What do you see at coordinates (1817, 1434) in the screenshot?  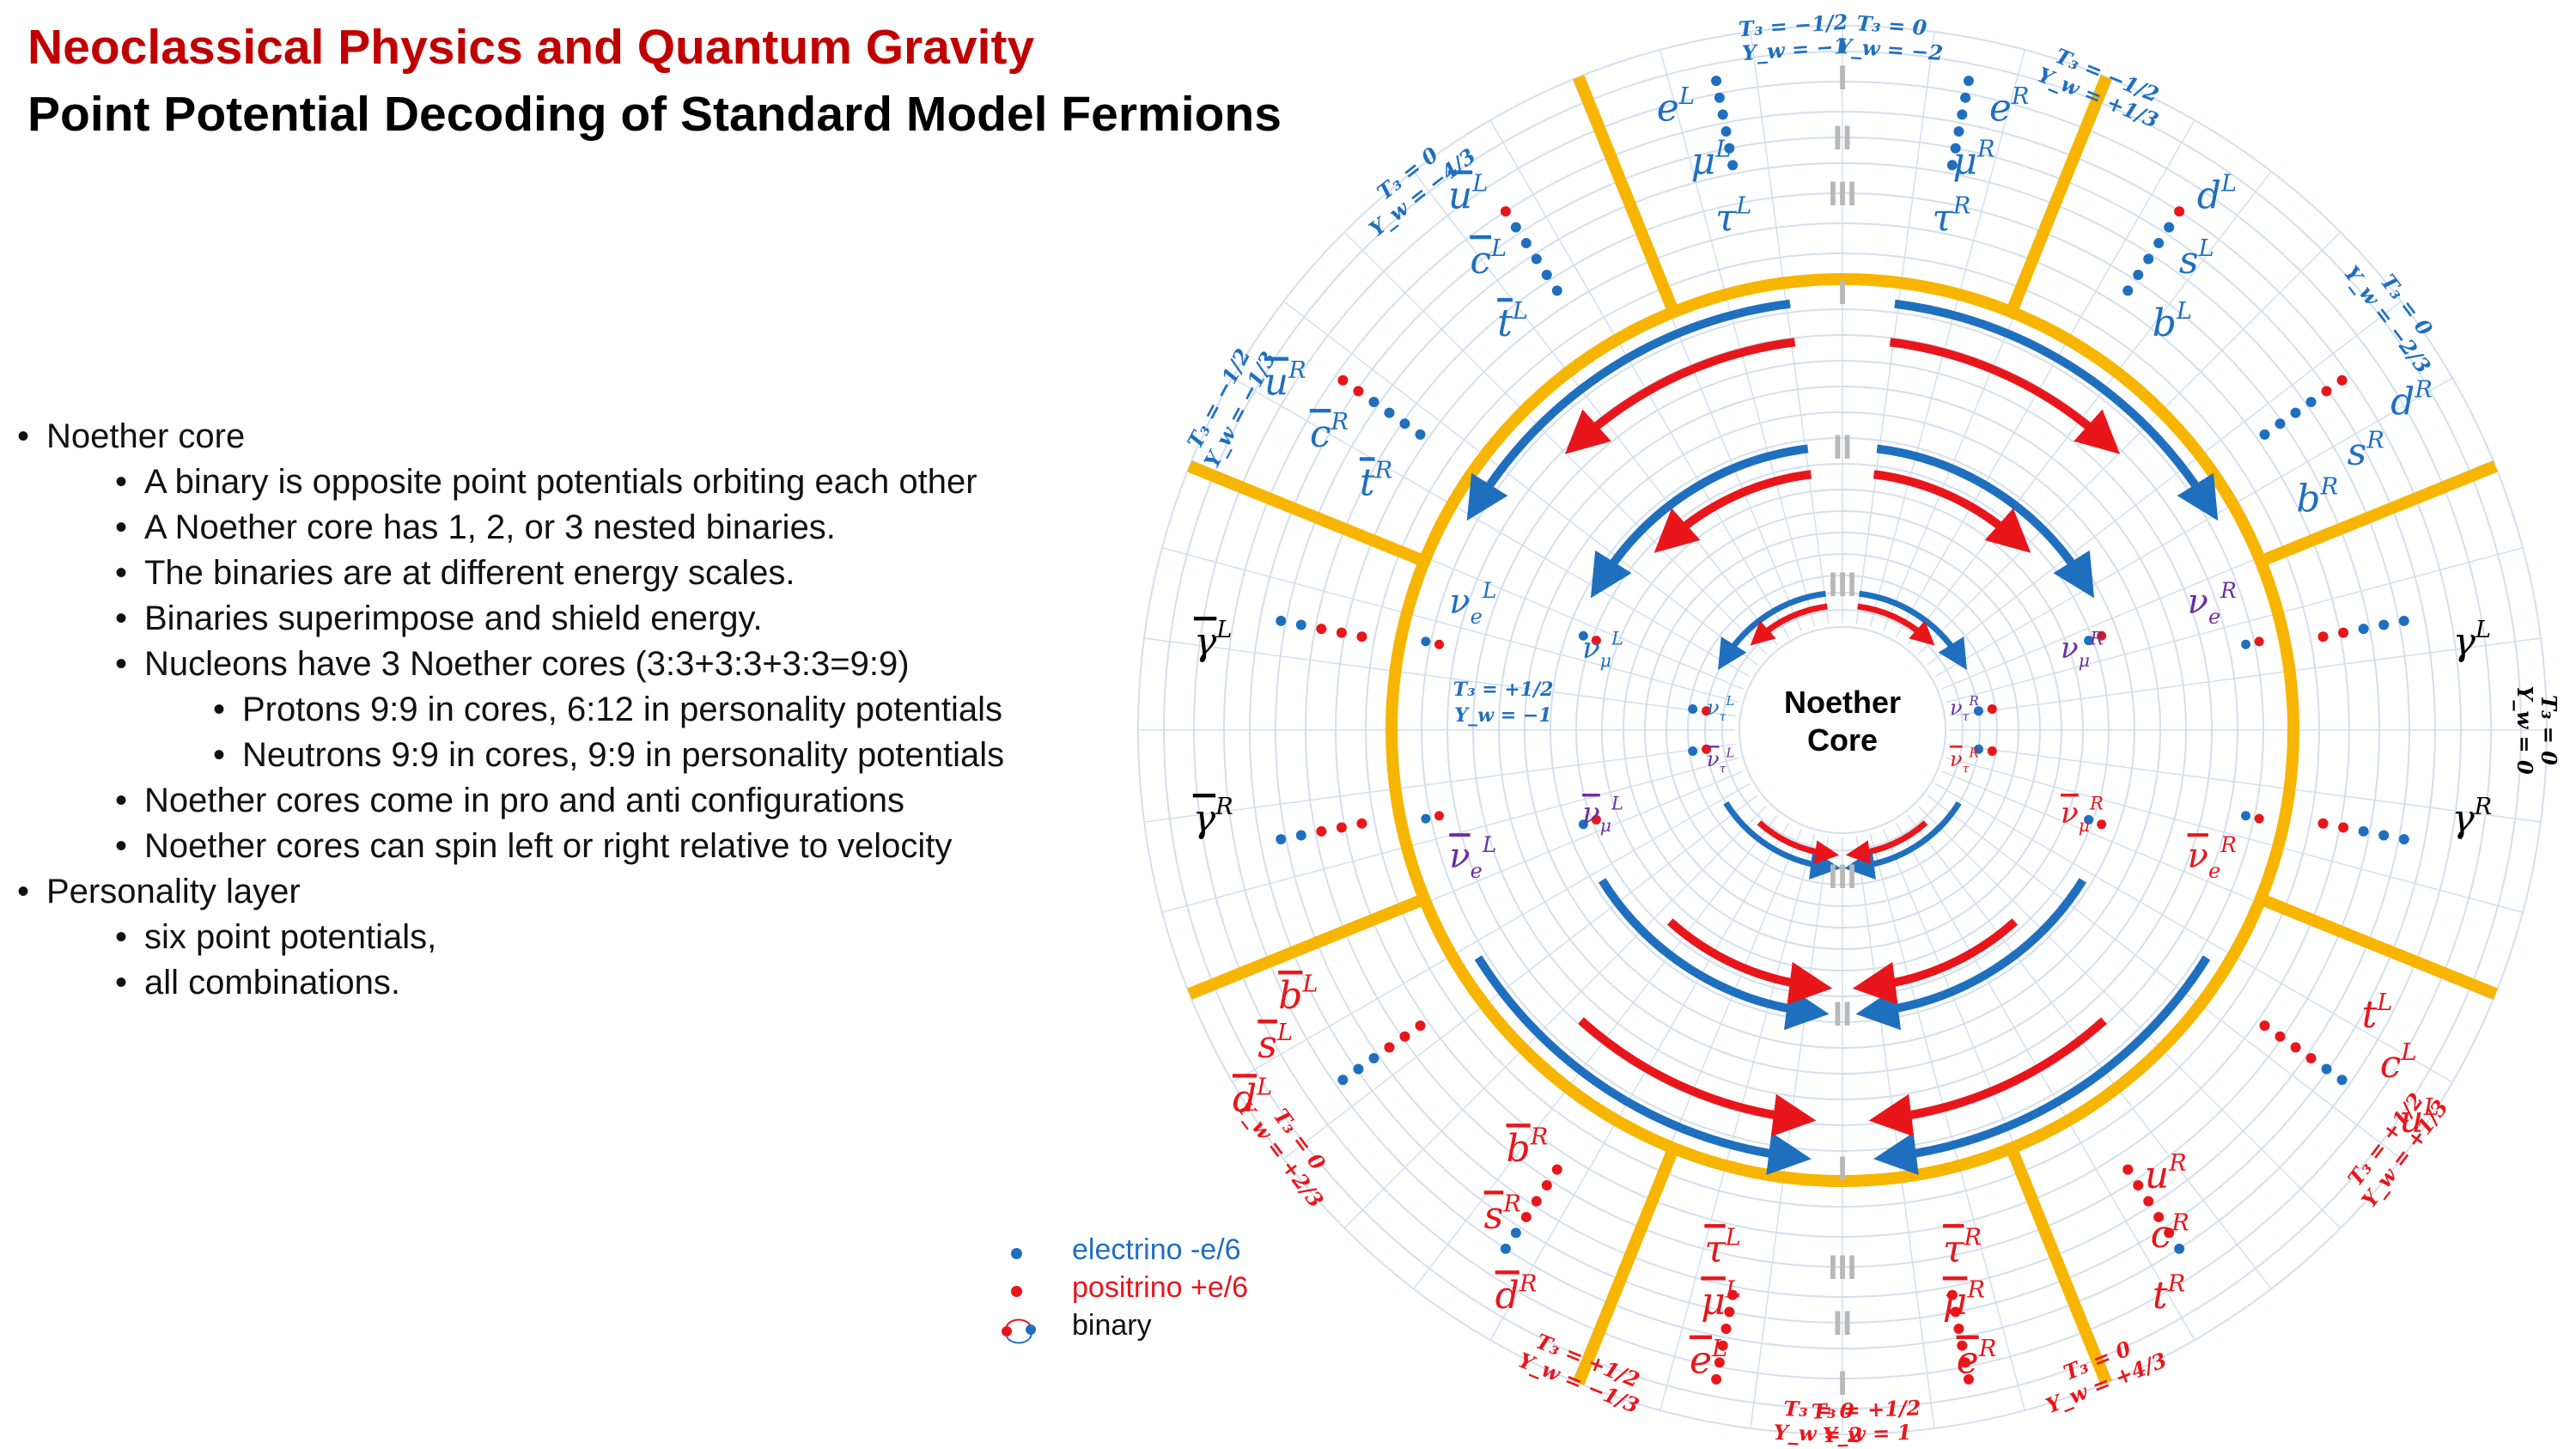 I see `quantum-number-text: Y_w = 2` at bounding box center [1817, 1434].